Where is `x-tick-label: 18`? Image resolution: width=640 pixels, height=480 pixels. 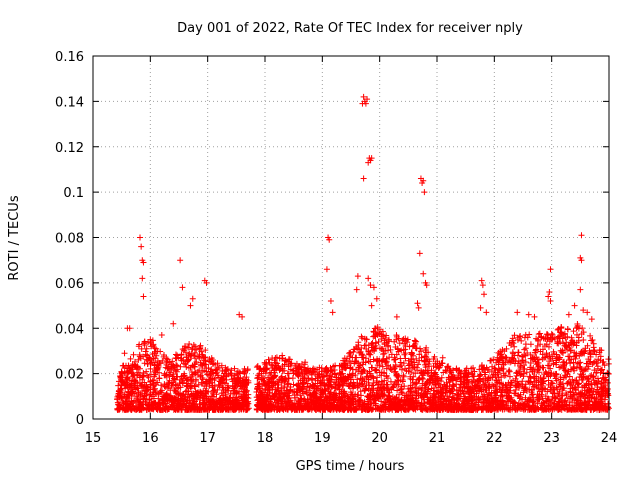 x-tick-label: 18 is located at coordinates (265, 438).